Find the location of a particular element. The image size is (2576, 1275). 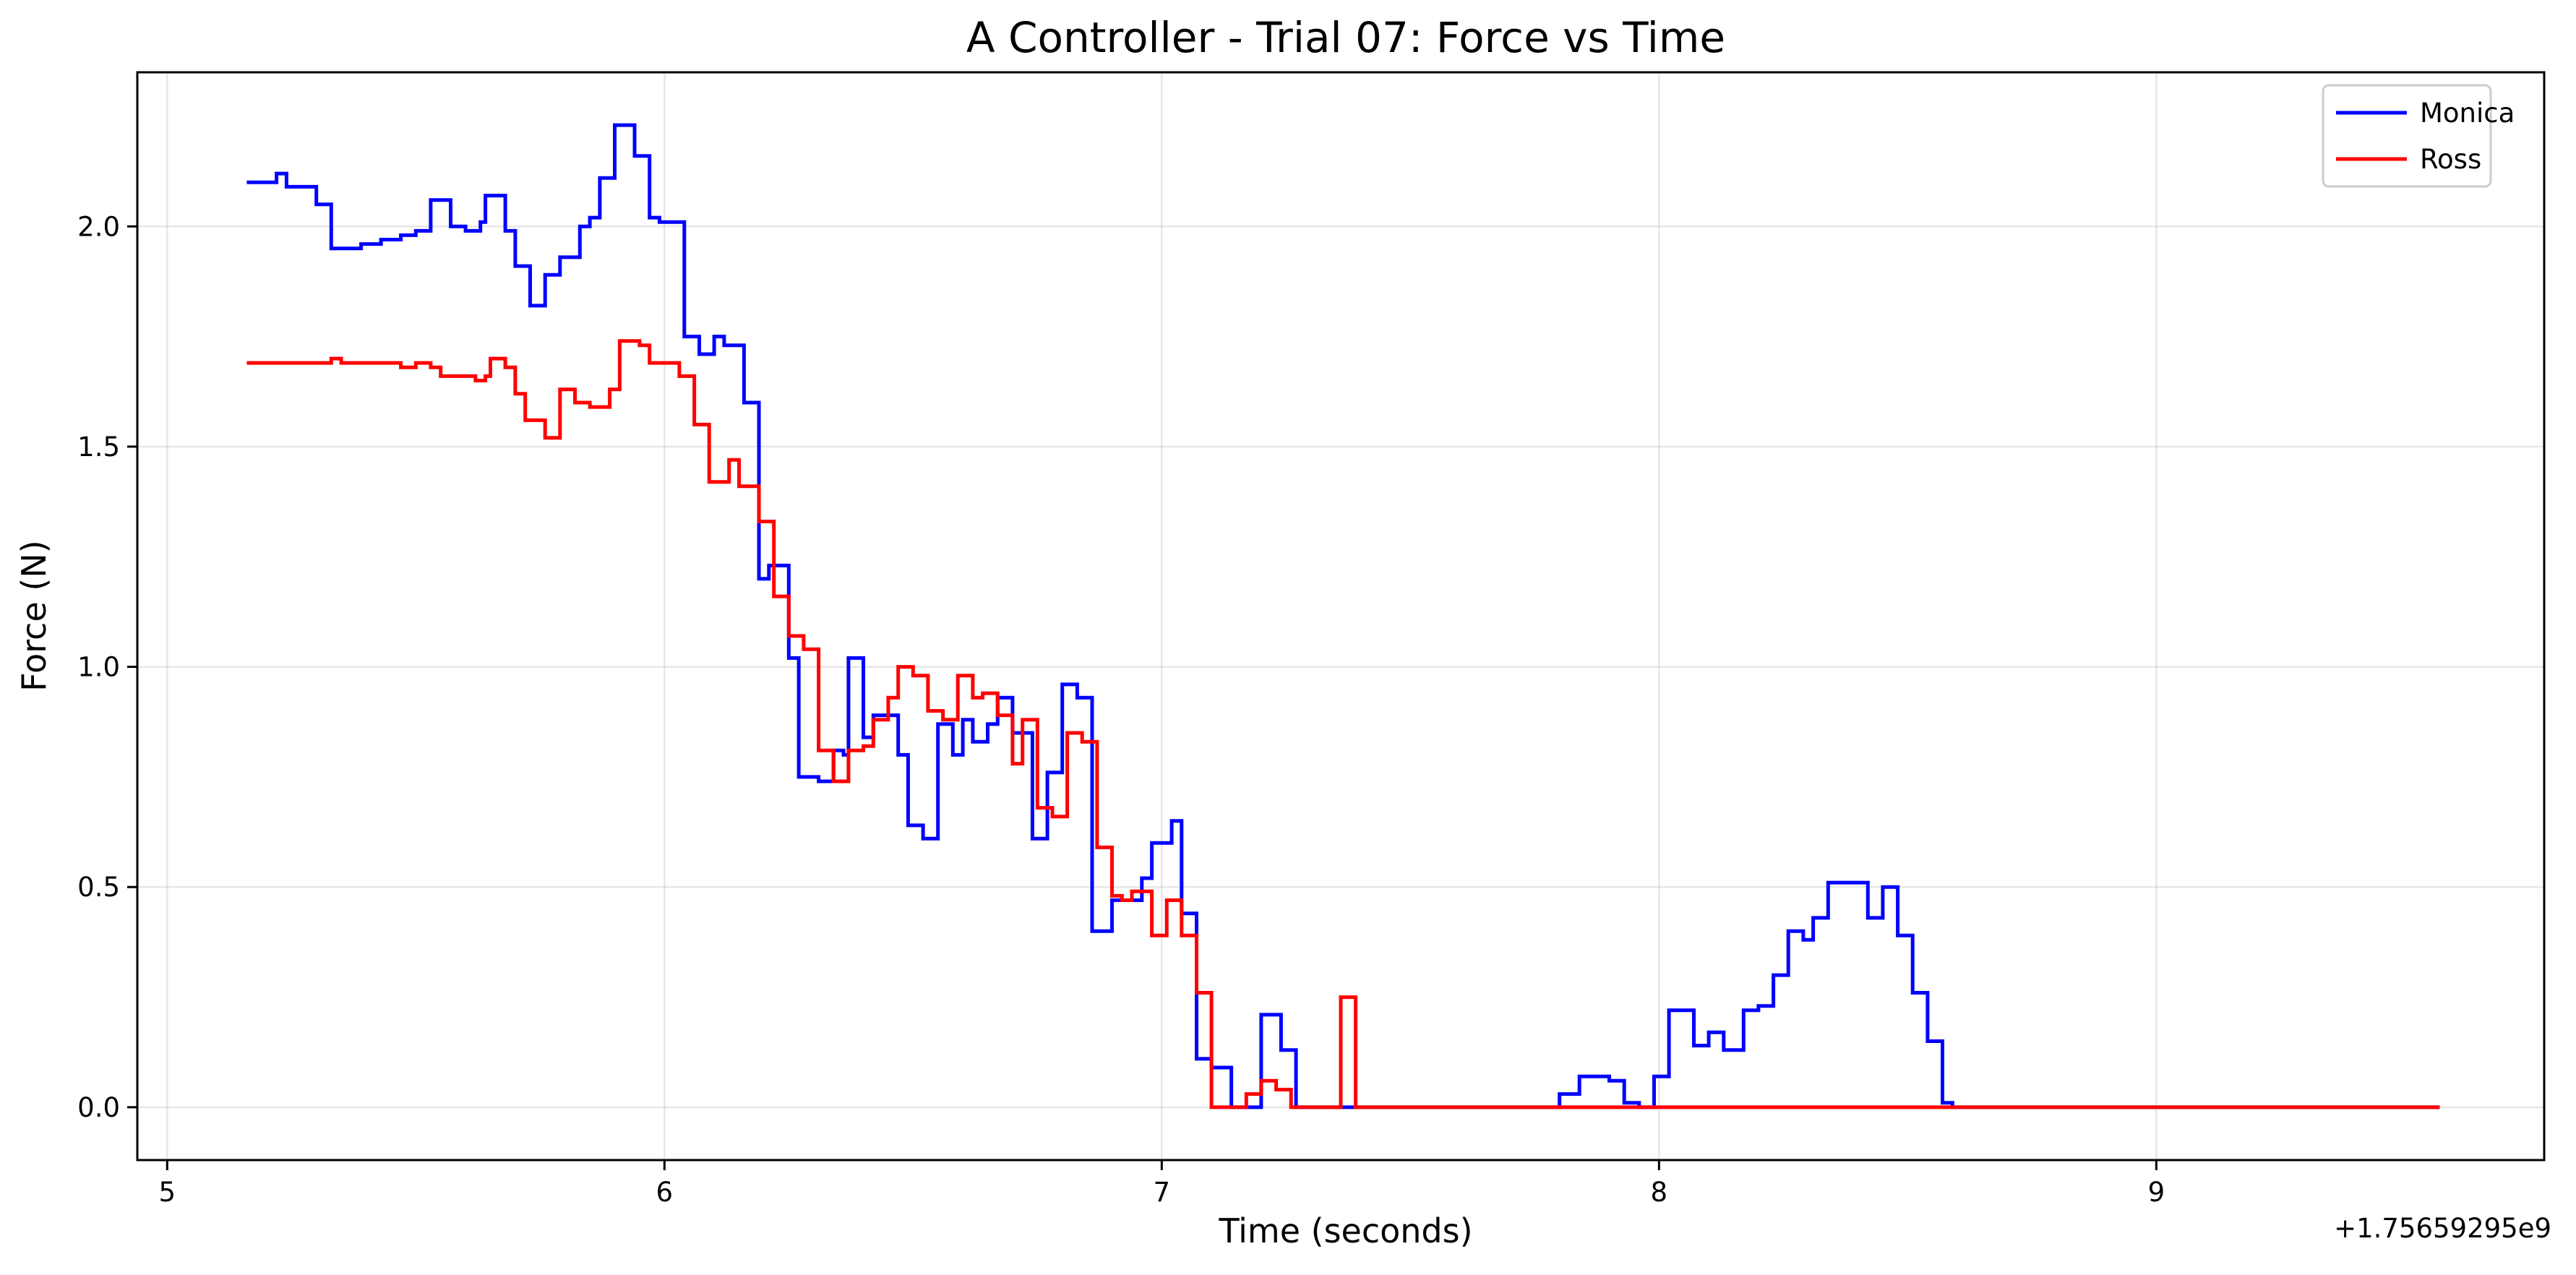

y-tick-label: 2.0 is located at coordinates (99, 226).